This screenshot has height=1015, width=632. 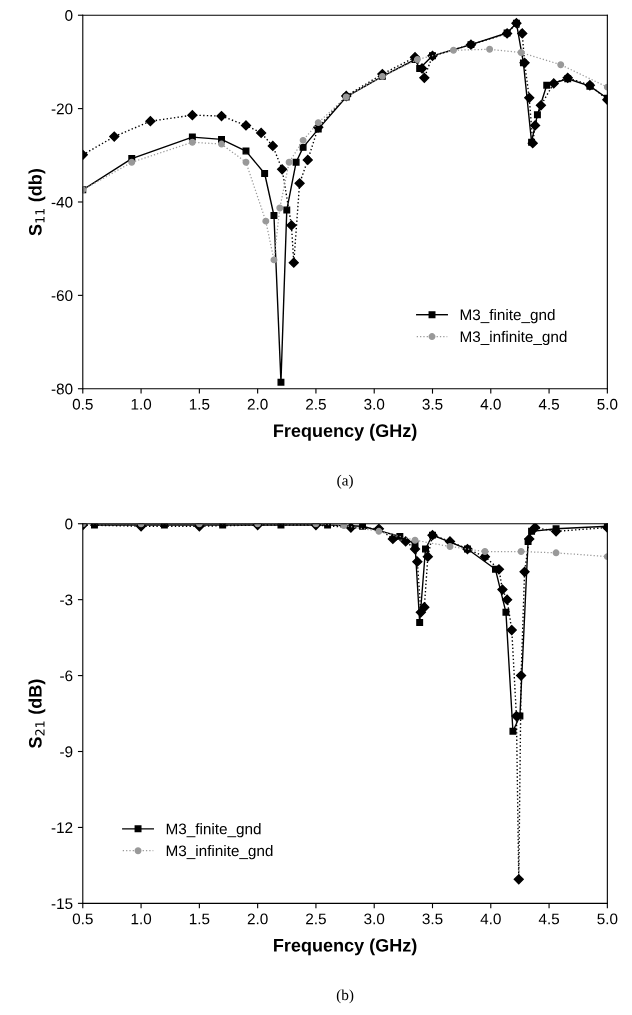 What do you see at coordinates (62, 109) in the screenshot?
I see `y-tick-label: -20` at bounding box center [62, 109].